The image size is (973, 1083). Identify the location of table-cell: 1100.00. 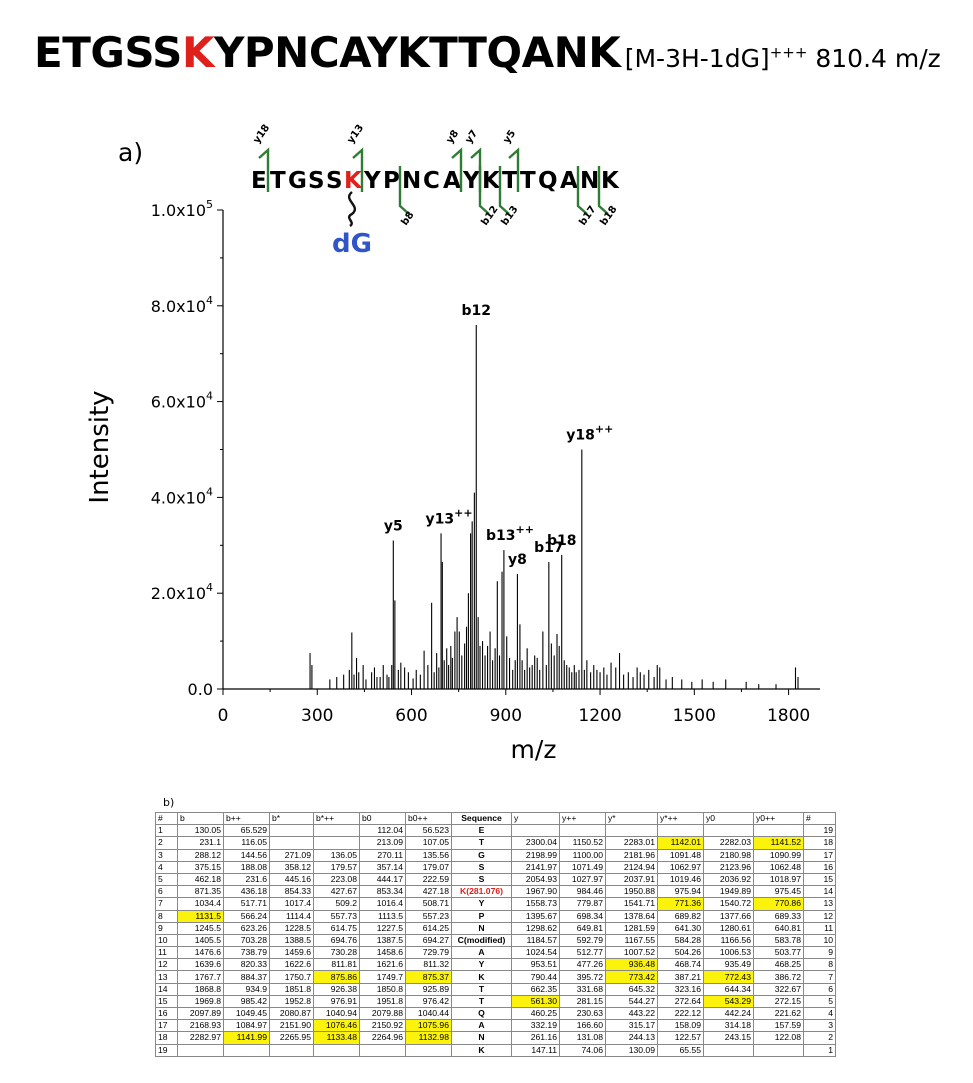
(582, 855).